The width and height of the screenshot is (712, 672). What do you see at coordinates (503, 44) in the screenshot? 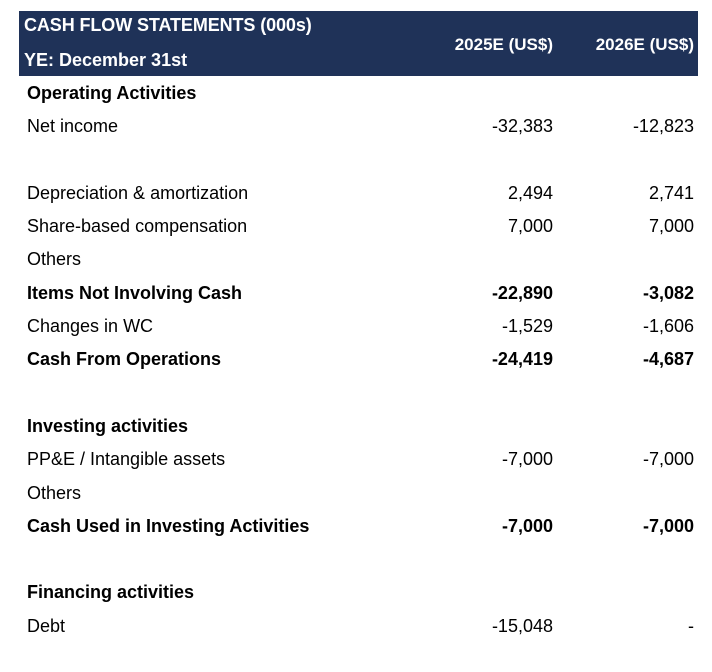
I see `column-header-2025: 2025E (US$)` at bounding box center [503, 44].